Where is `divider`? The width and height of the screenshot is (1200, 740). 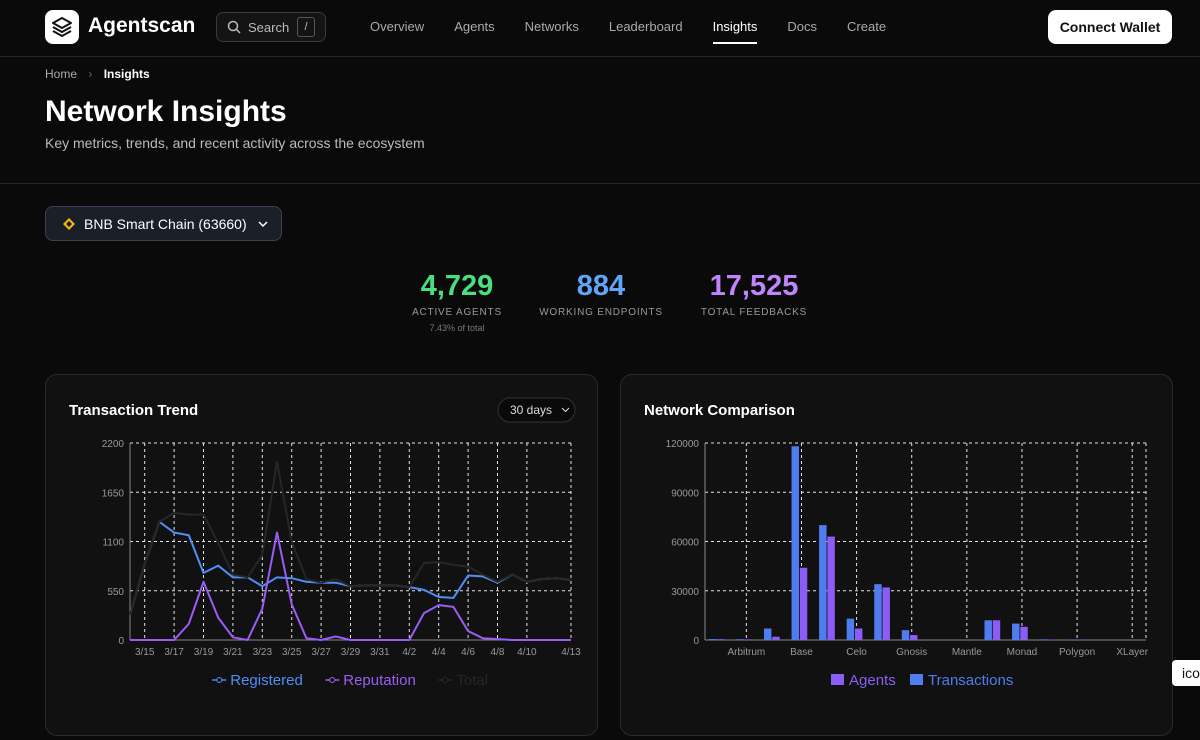
divider is located at coordinates (600, 183).